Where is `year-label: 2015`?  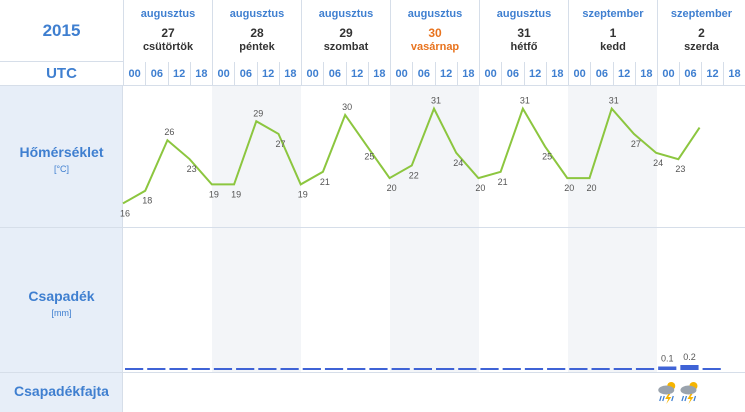
year-label: 2015 is located at coordinates (61, 31).